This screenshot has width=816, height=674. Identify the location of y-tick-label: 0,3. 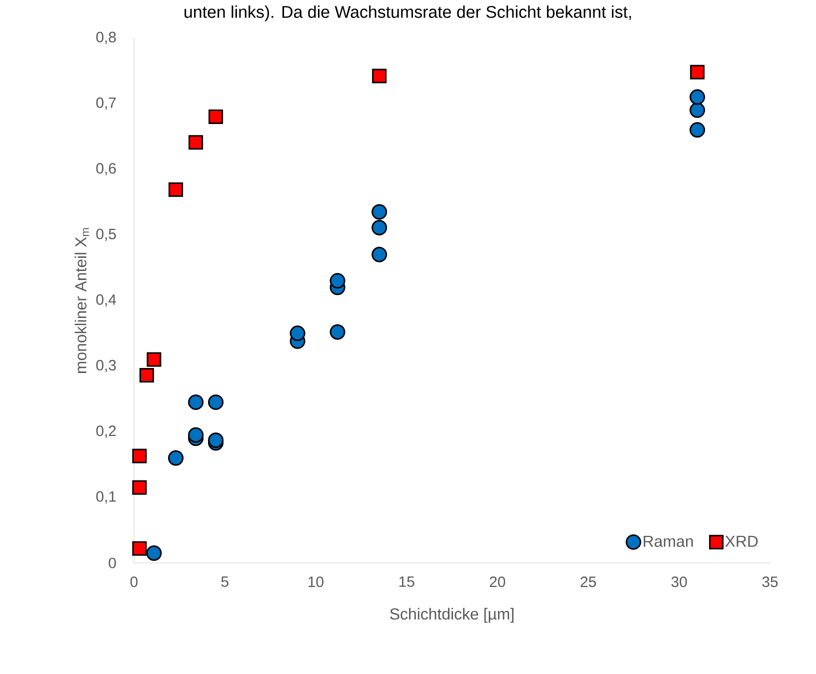
(106, 366).